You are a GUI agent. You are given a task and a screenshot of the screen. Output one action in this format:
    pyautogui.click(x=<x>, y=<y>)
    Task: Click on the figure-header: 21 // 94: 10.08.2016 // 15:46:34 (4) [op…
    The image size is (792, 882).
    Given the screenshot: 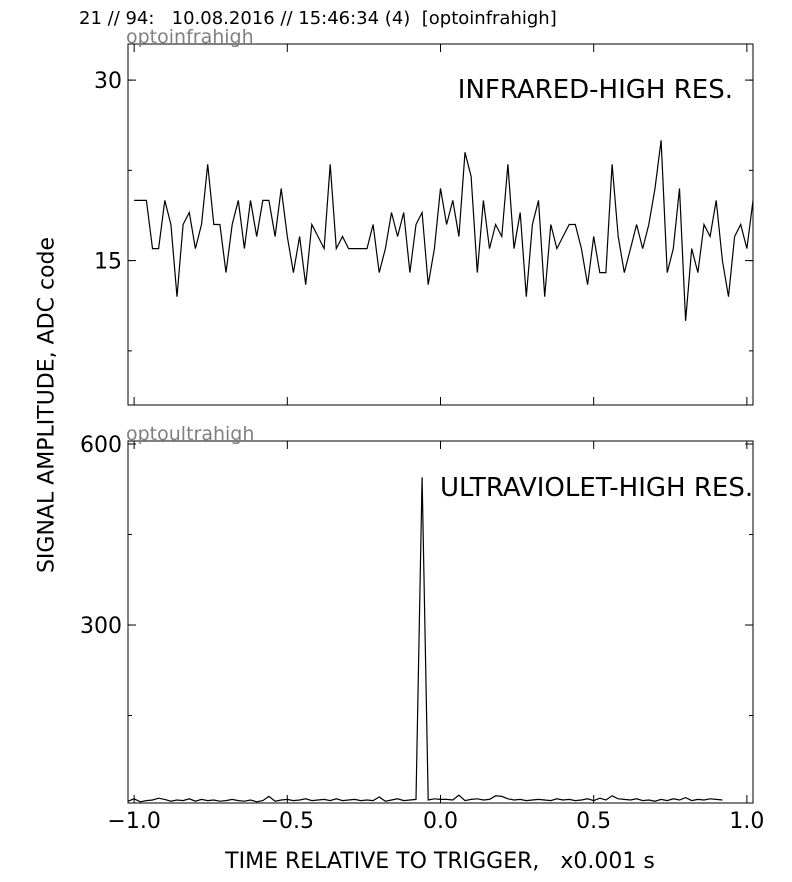 What is the action you would take?
    pyautogui.click(x=318, y=18)
    